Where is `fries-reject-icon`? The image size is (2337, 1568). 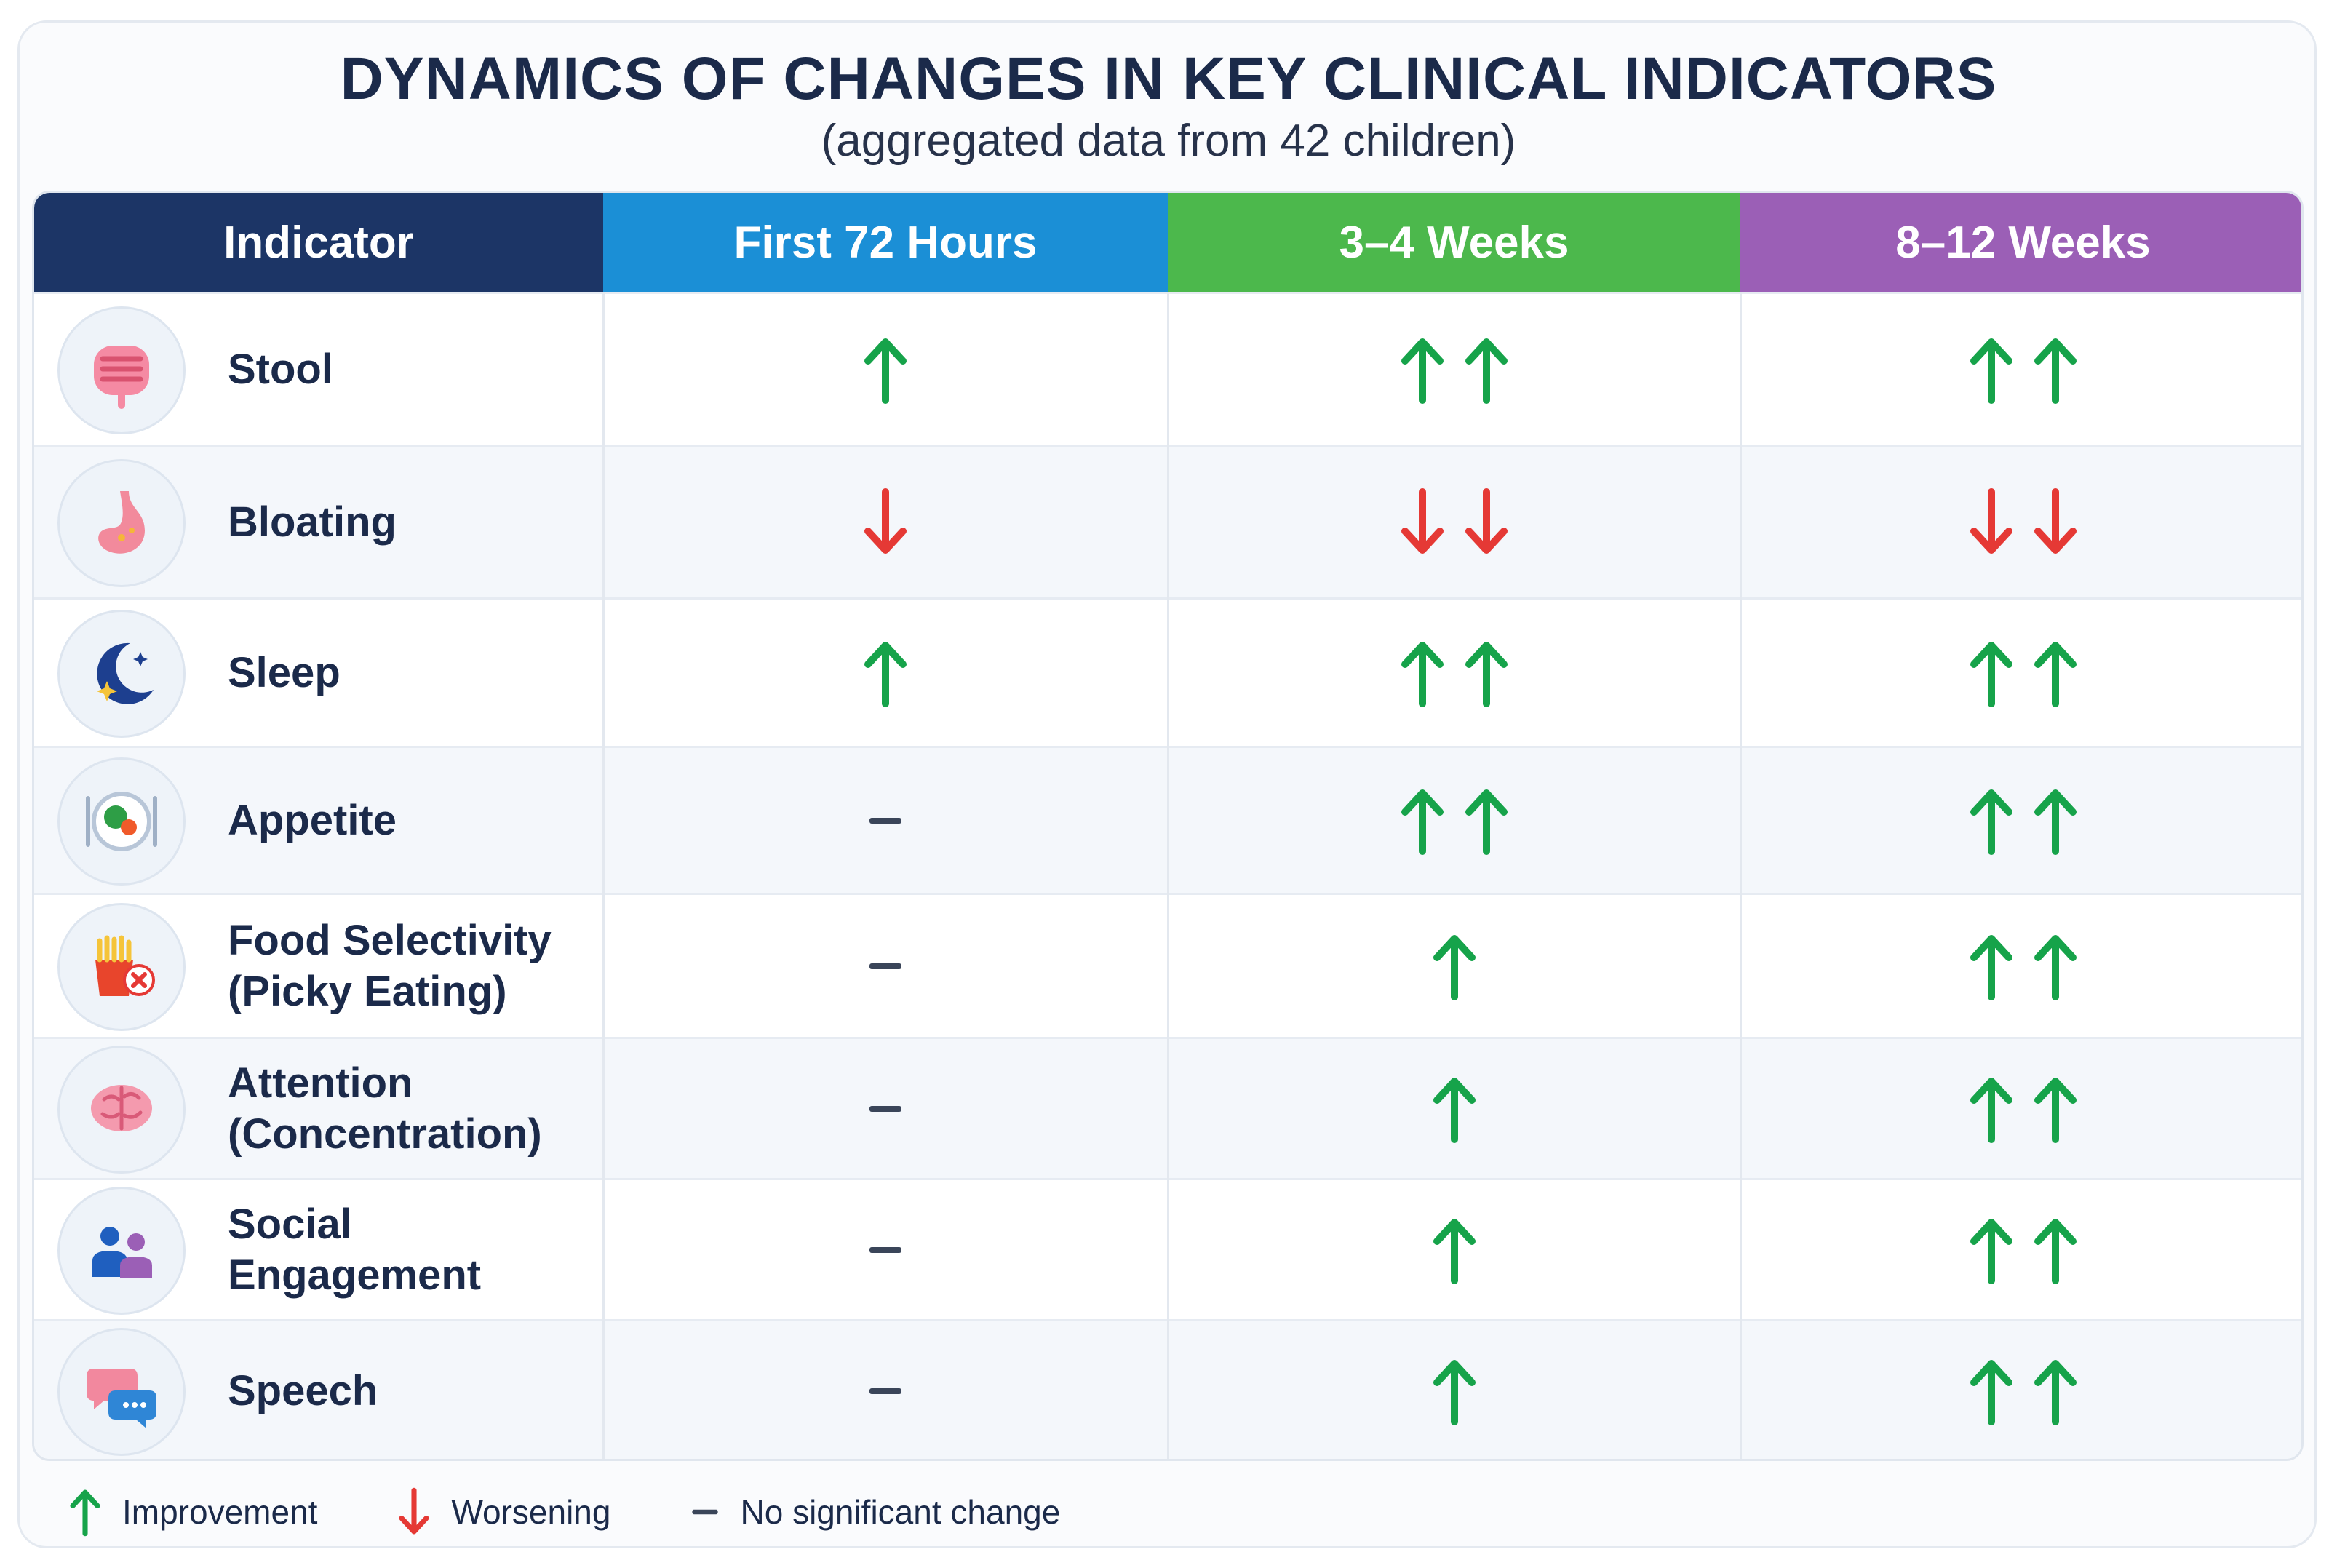 fries-reject-icon is located at coordinates (125, 965).